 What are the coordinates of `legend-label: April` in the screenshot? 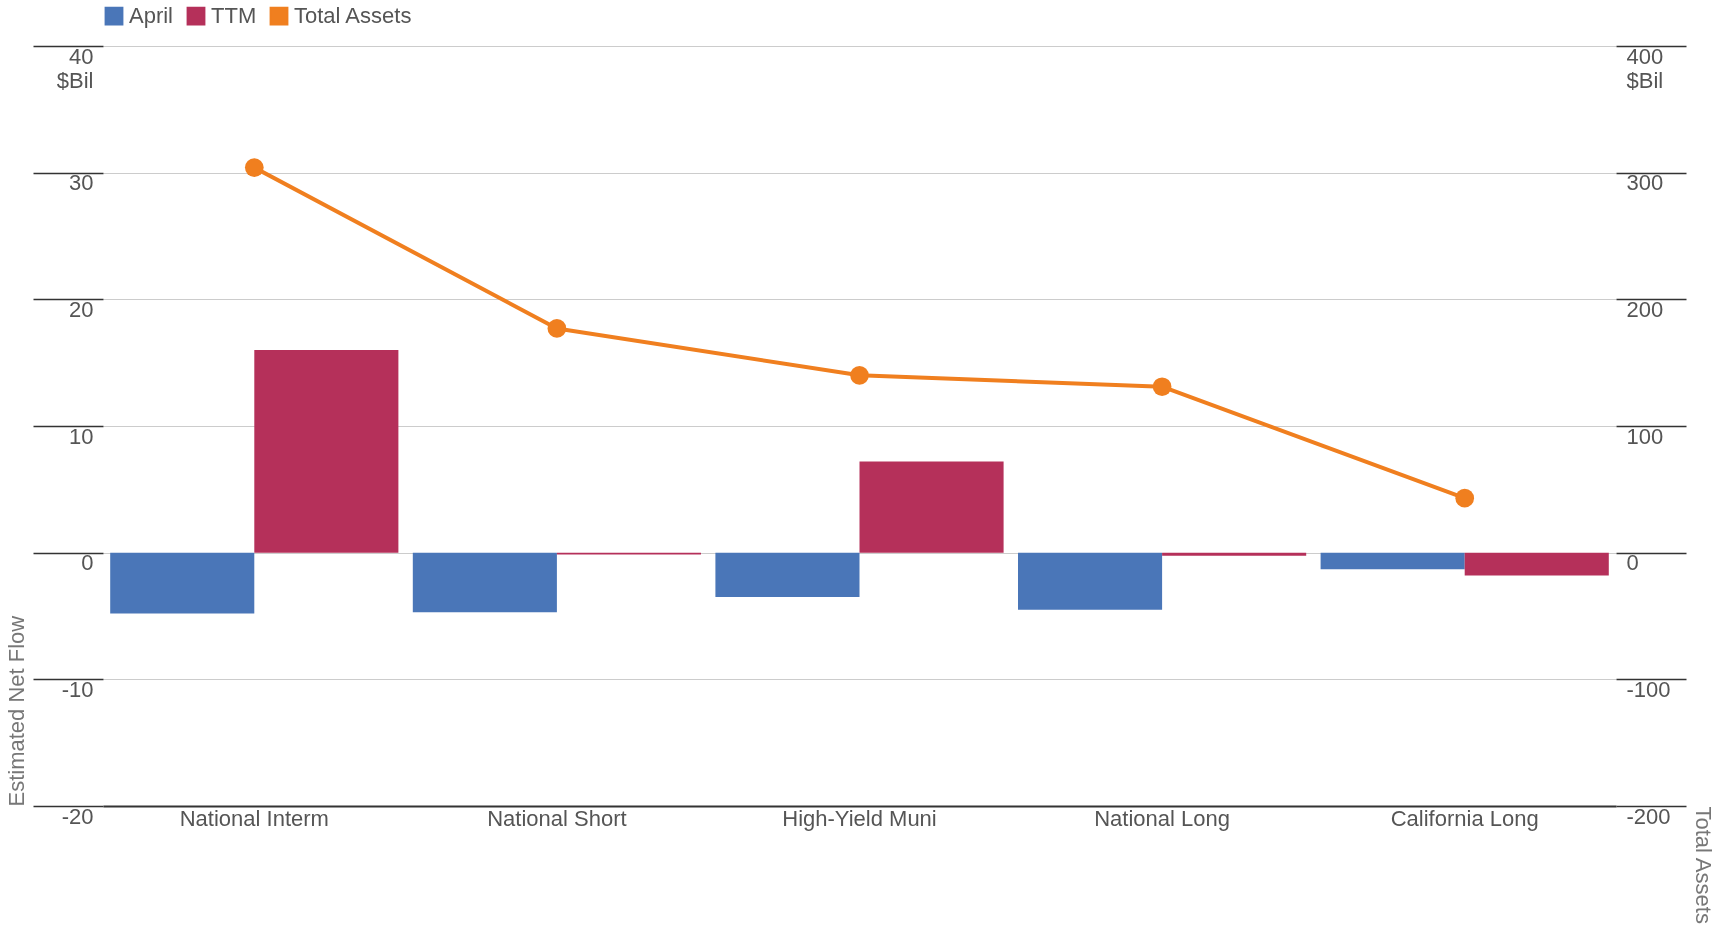 It's located at (151, 16).